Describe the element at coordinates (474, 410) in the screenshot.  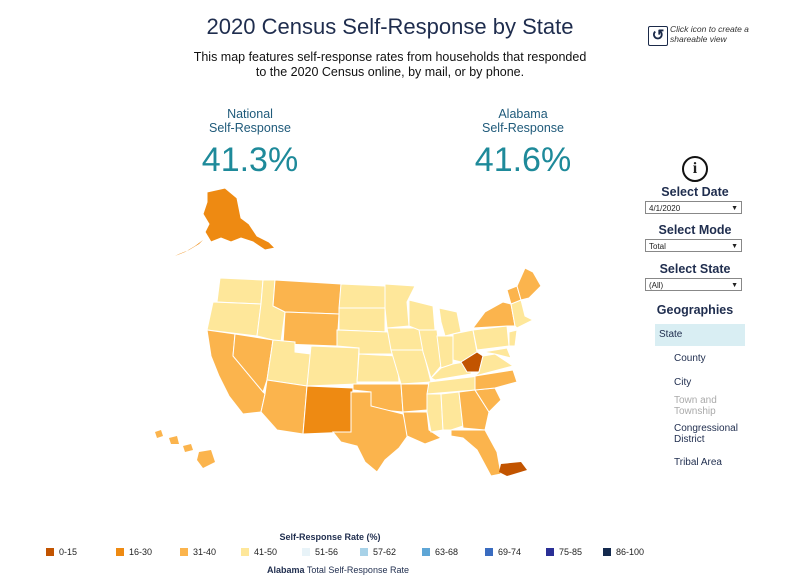
I see `state-georgia` at that location.